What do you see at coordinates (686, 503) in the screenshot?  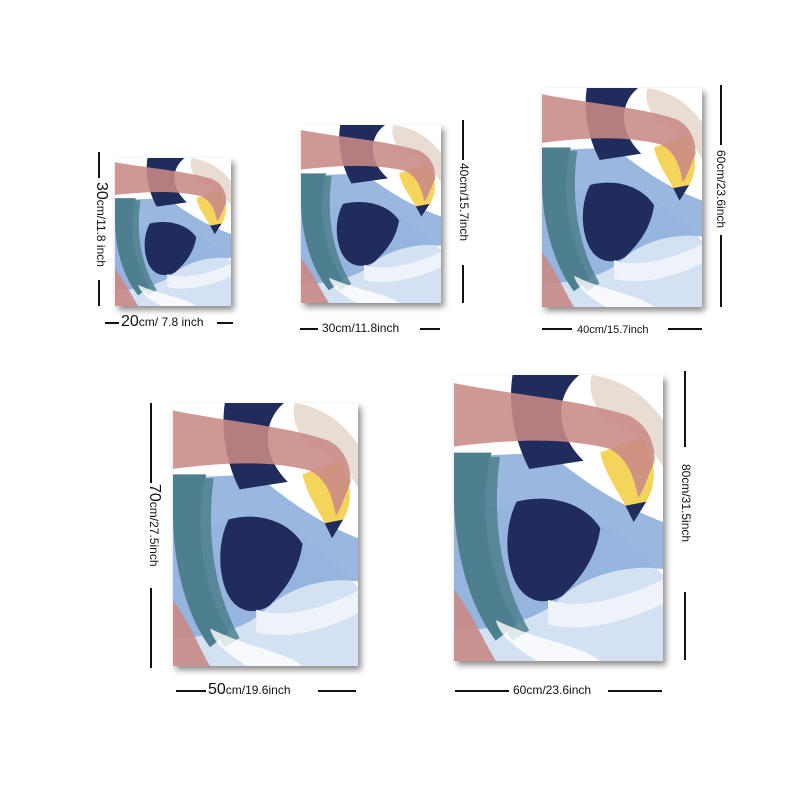 I see `height-label-60x80: 80cm/31.5inch` at bounding box center [686, 503].